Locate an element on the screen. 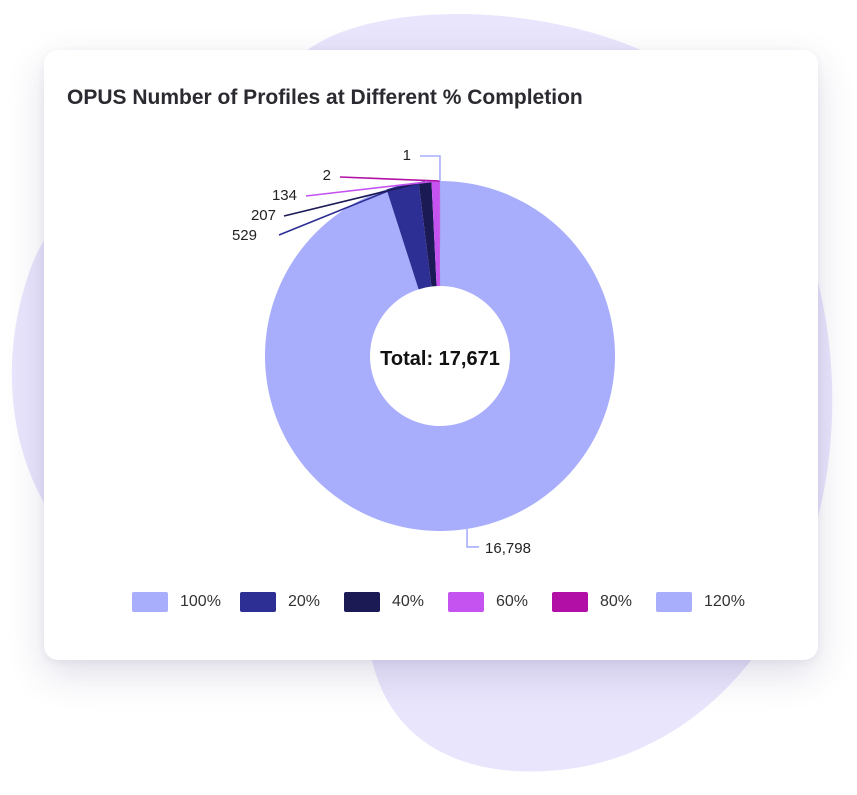 Image resolution: width=857 pixels, height=795 pixels. slice-120pct is located at coordinates (440, 234).